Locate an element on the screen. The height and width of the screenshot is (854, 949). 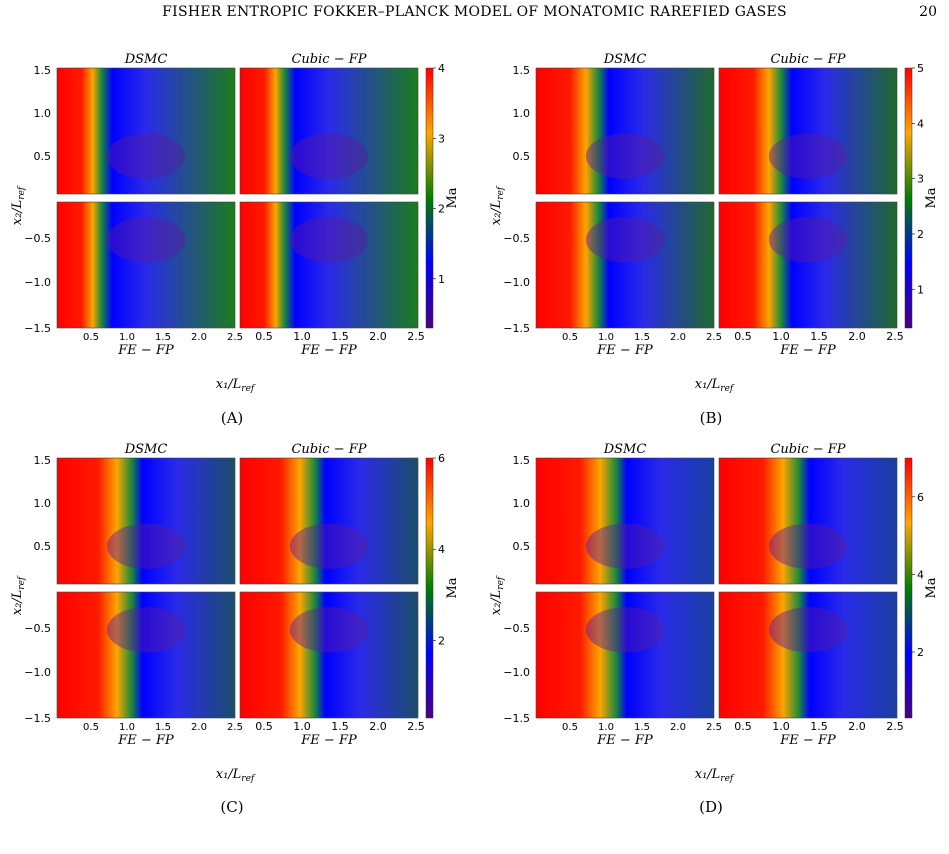
contour-field-dsmc-top is located at coordinates (146, 131).